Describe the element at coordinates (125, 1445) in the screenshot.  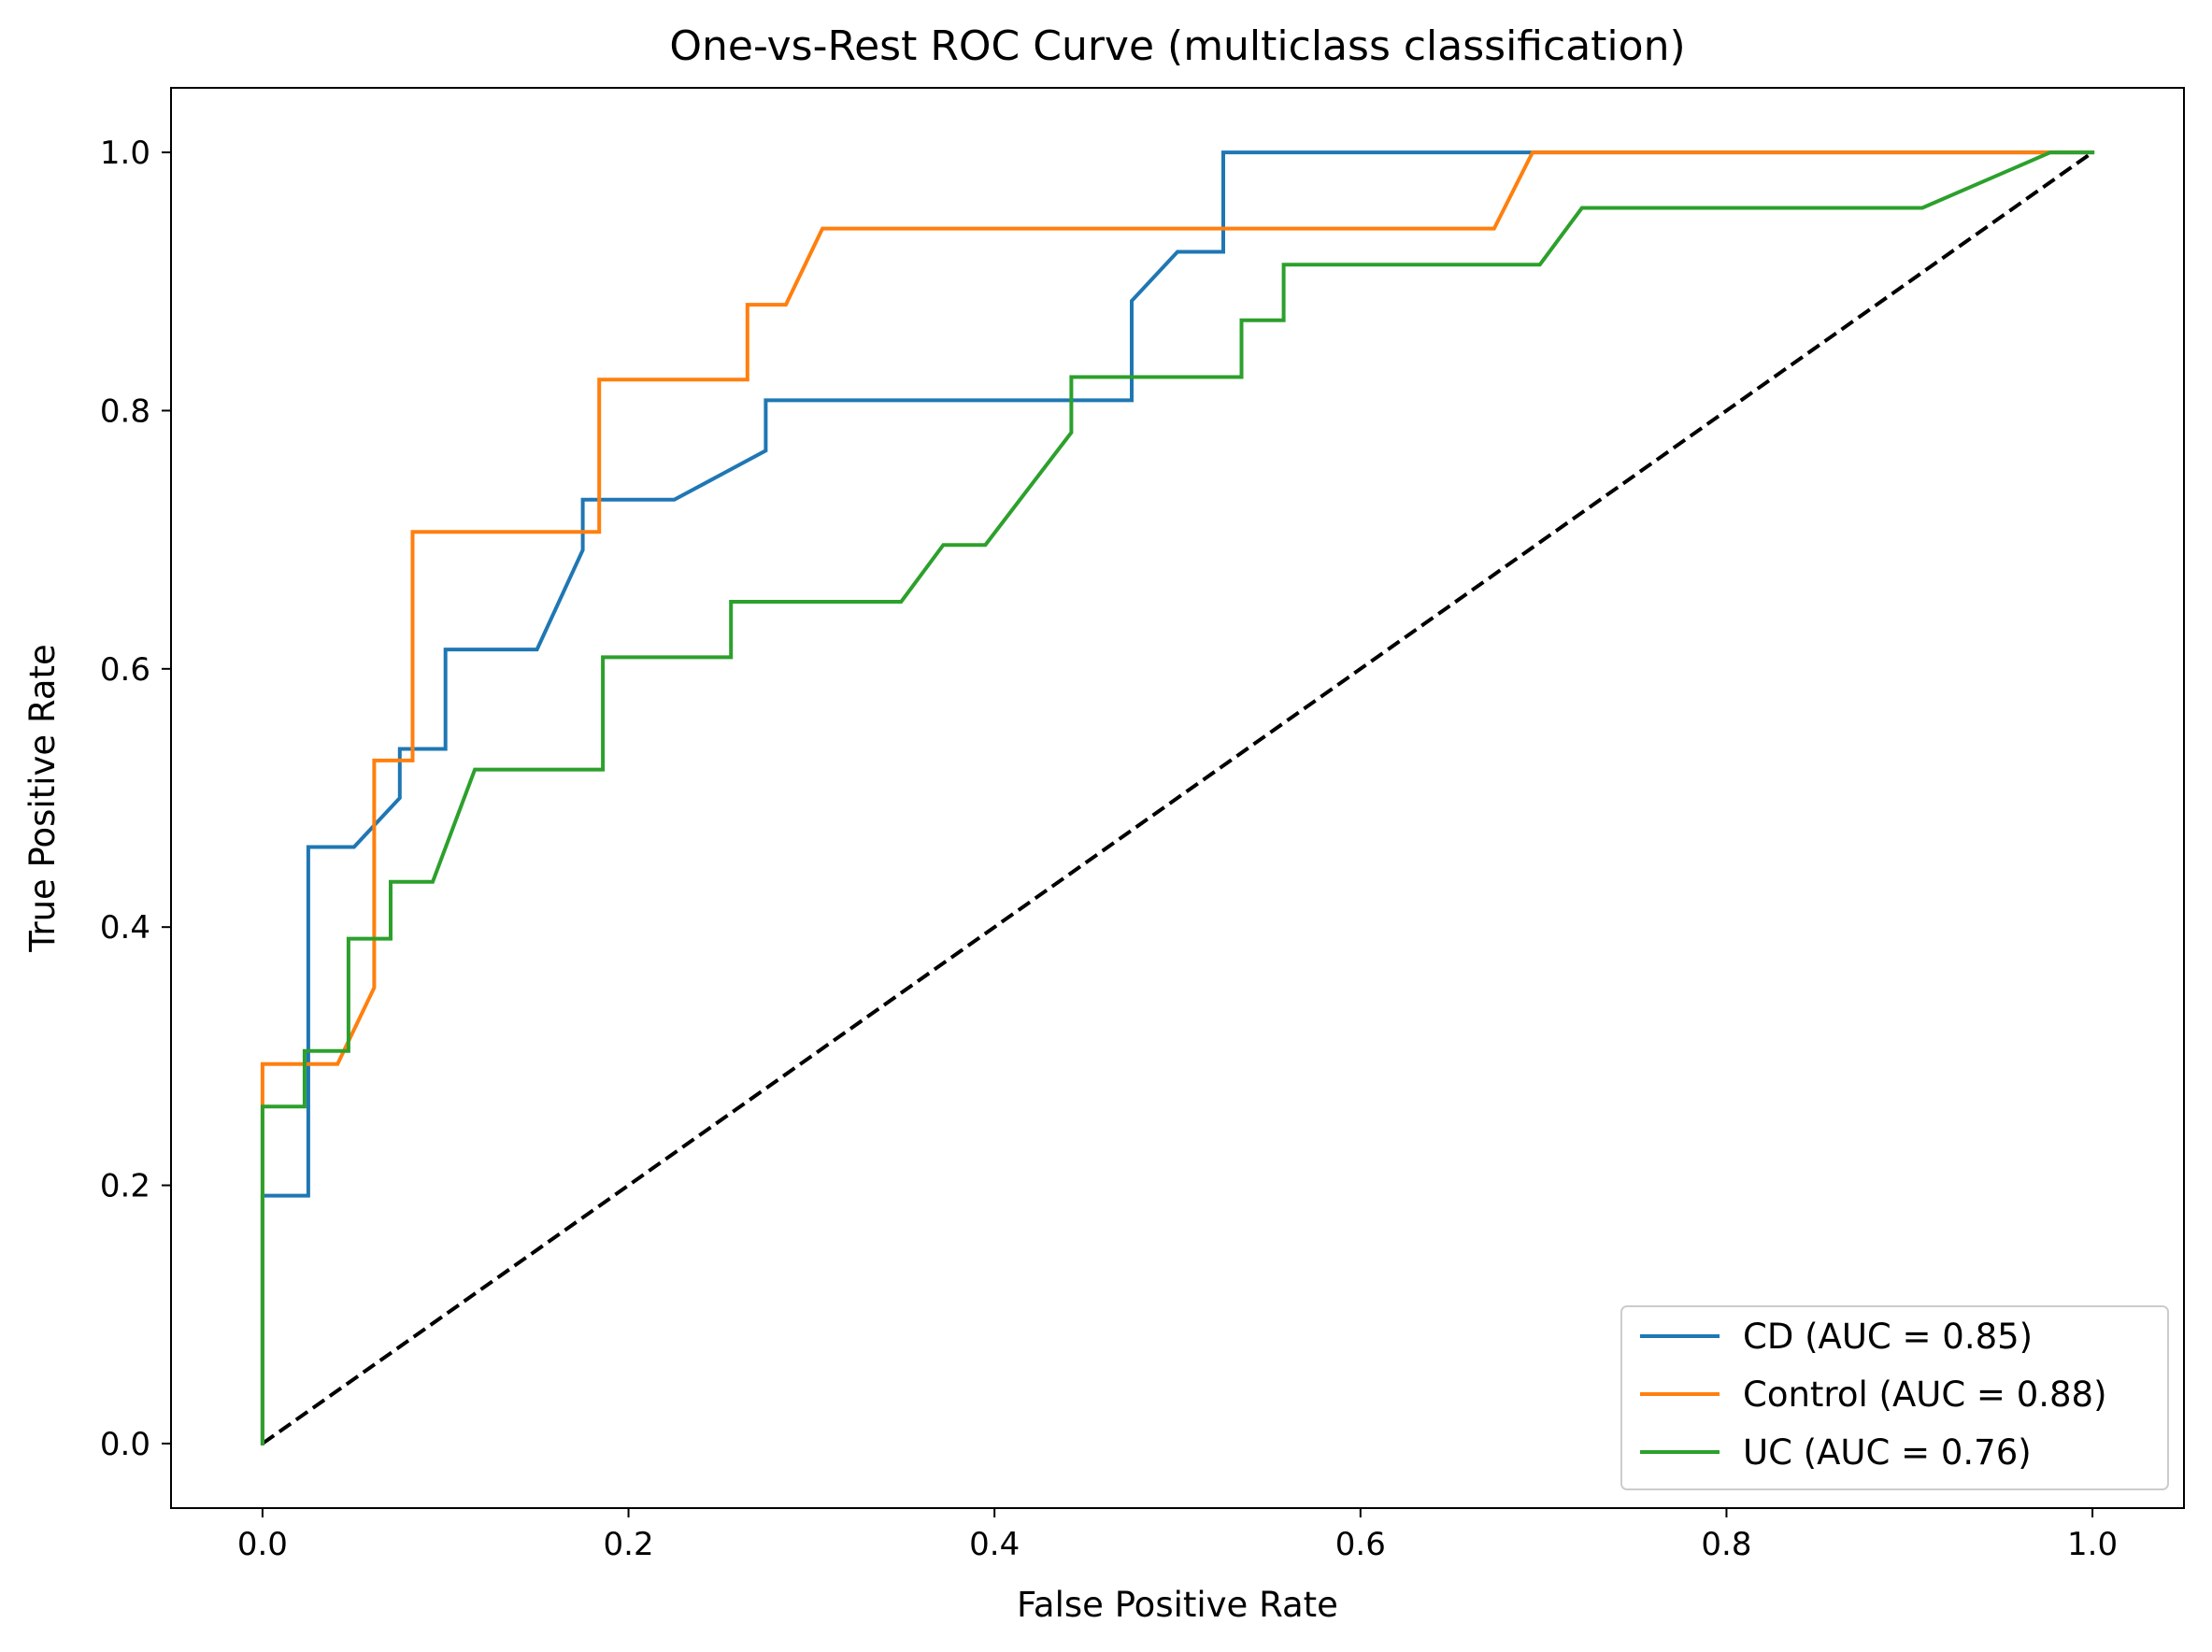
I see `y-tick-label: 0.0` at that location.